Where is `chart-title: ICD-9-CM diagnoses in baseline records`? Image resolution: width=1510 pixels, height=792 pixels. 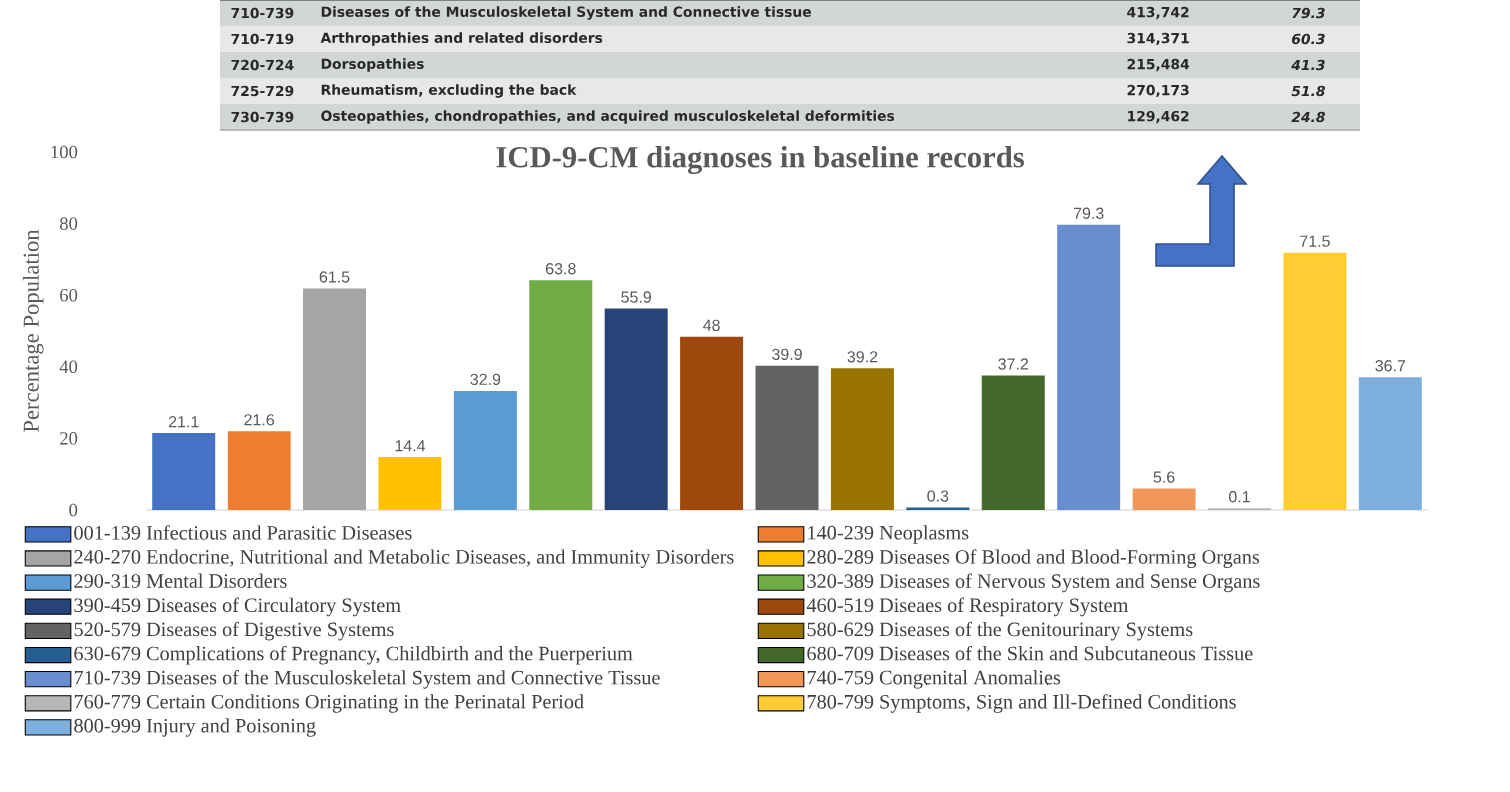 chart-title: ICD-9-CM diagnoses in baseline records is located at coordinates (760, 160).